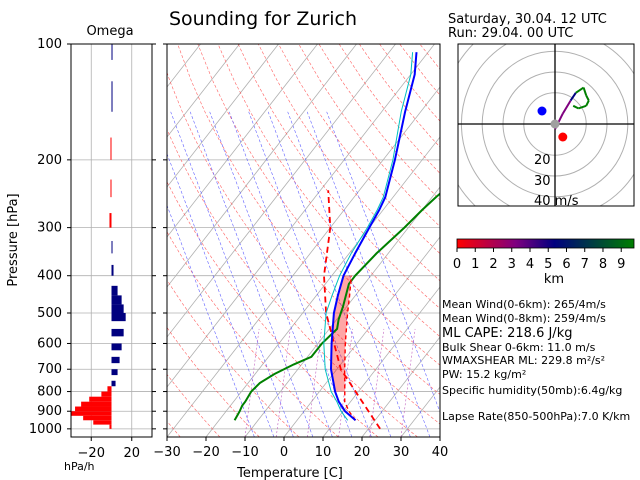 This screenshot has width=640, height=480. What do you see at coordinates (554, 279) in the screenshot?
I see `colorbar-label: km` at bounding box center [554, 279].